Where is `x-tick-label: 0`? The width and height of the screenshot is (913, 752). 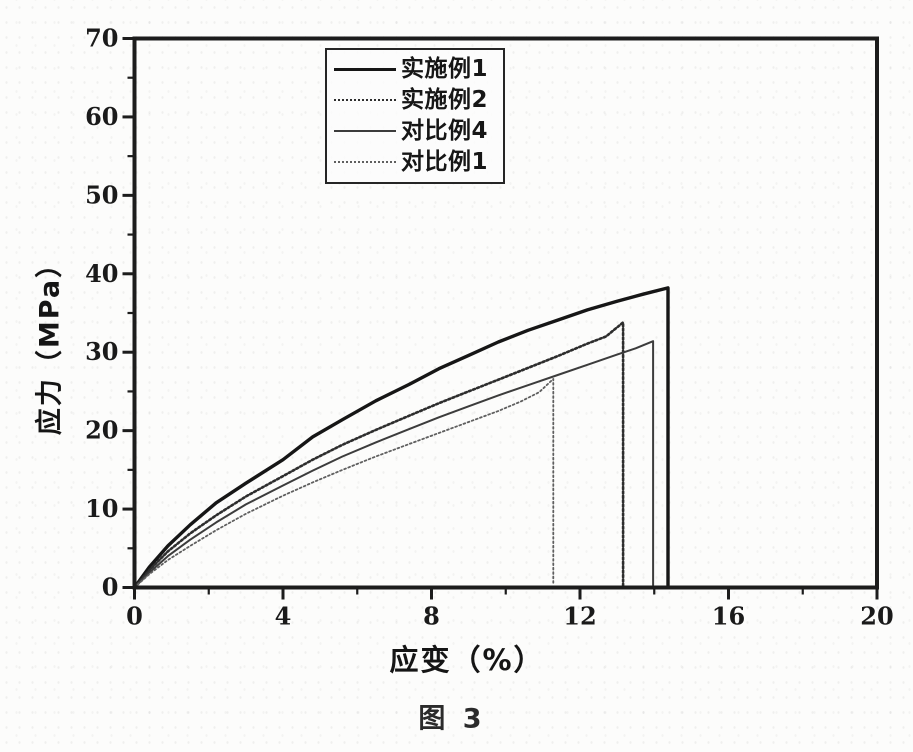 x-tick-label: 0 is located at coordinates (134, 616).